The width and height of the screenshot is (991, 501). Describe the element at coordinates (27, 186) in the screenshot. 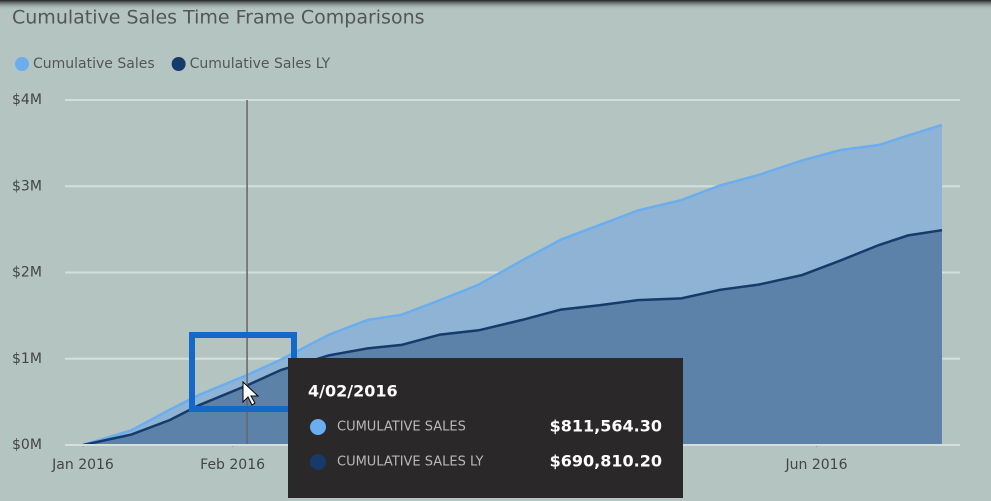

I see `y-tick-label: $3M` at that location.